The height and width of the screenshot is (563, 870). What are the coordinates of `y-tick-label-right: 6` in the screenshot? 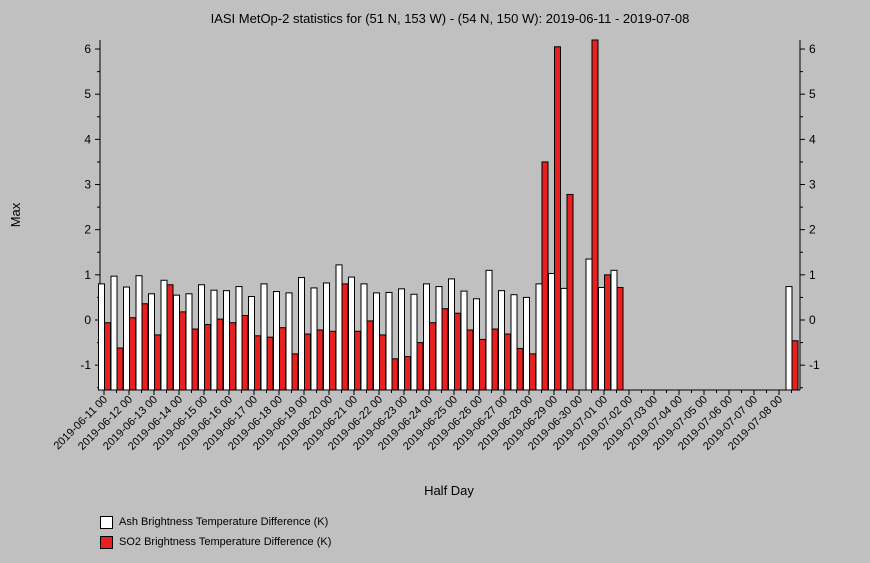 It's located at (812, 49).